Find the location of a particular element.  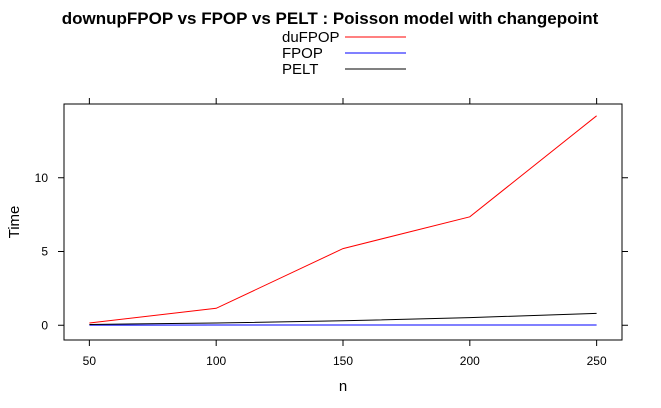

x-tick-label-100: 100 is located at coordinates (216, 361).